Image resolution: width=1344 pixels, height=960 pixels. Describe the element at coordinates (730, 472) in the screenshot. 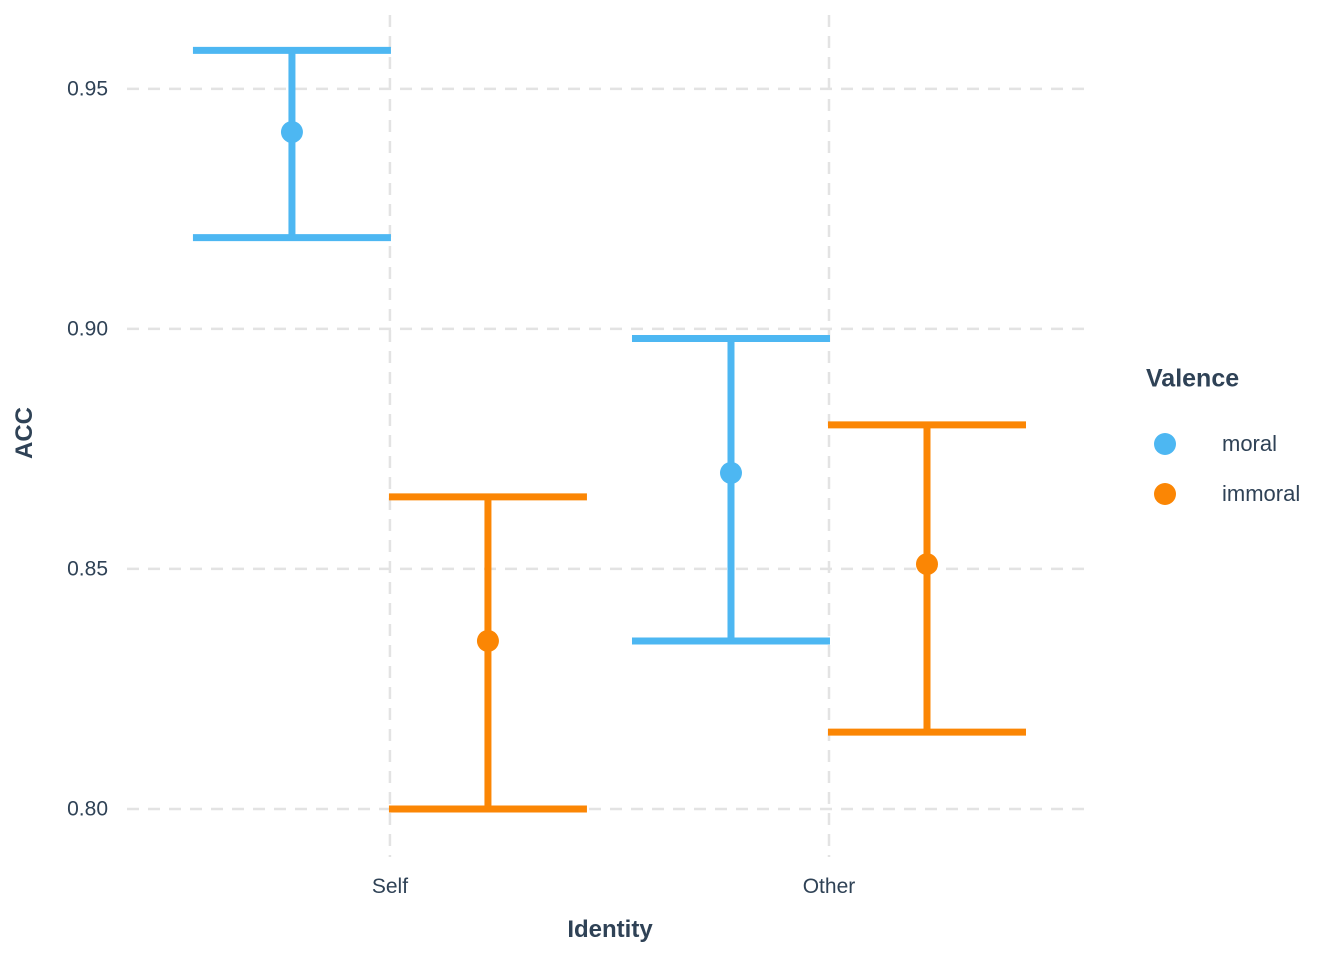

I see `point-moral-other` at that location.